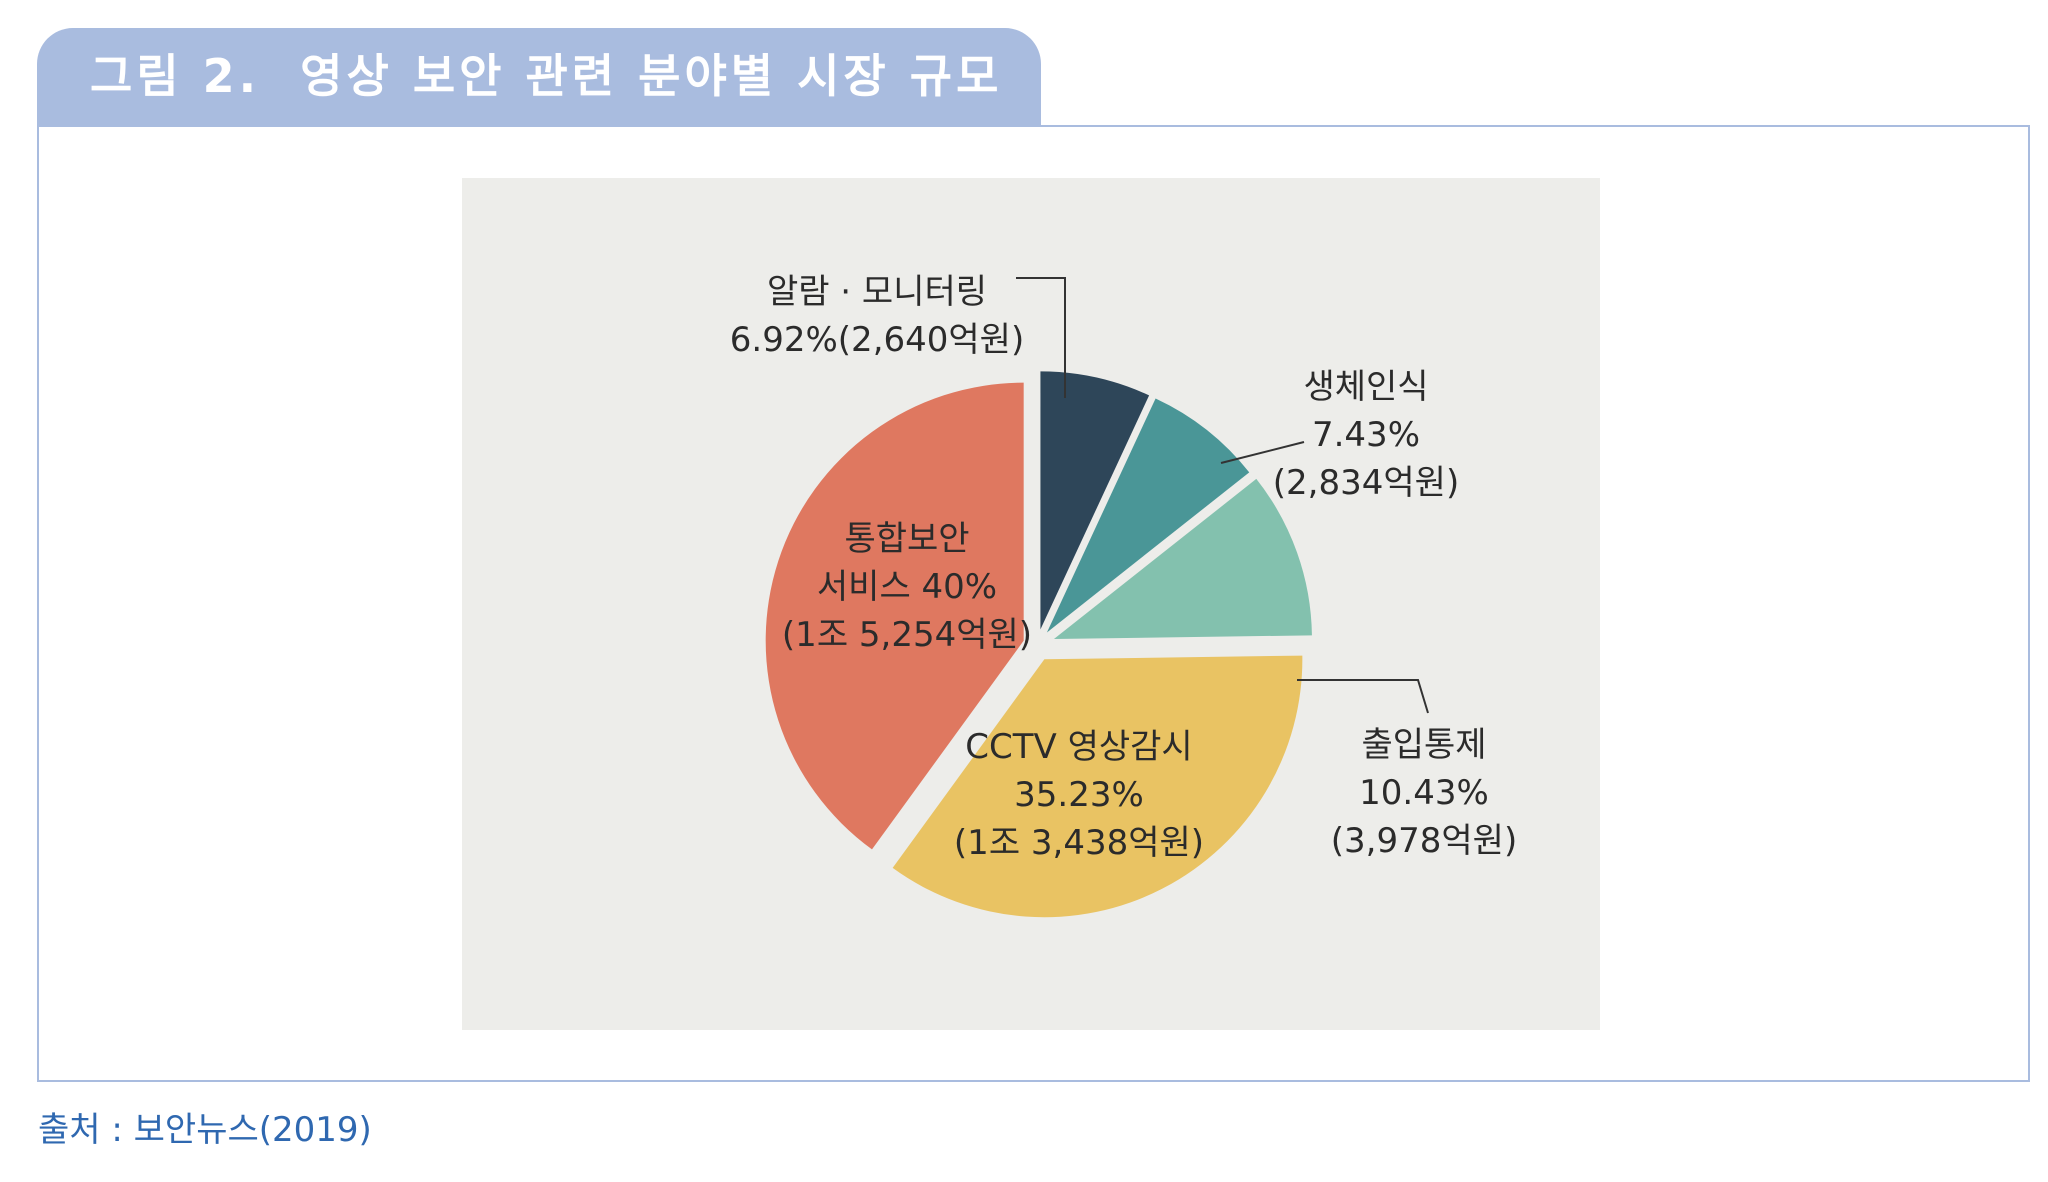 The height and width of the screenshot is (1182, 2048). I want to click on slice-label-line: (1조 5,254억원), so click(907, 635).